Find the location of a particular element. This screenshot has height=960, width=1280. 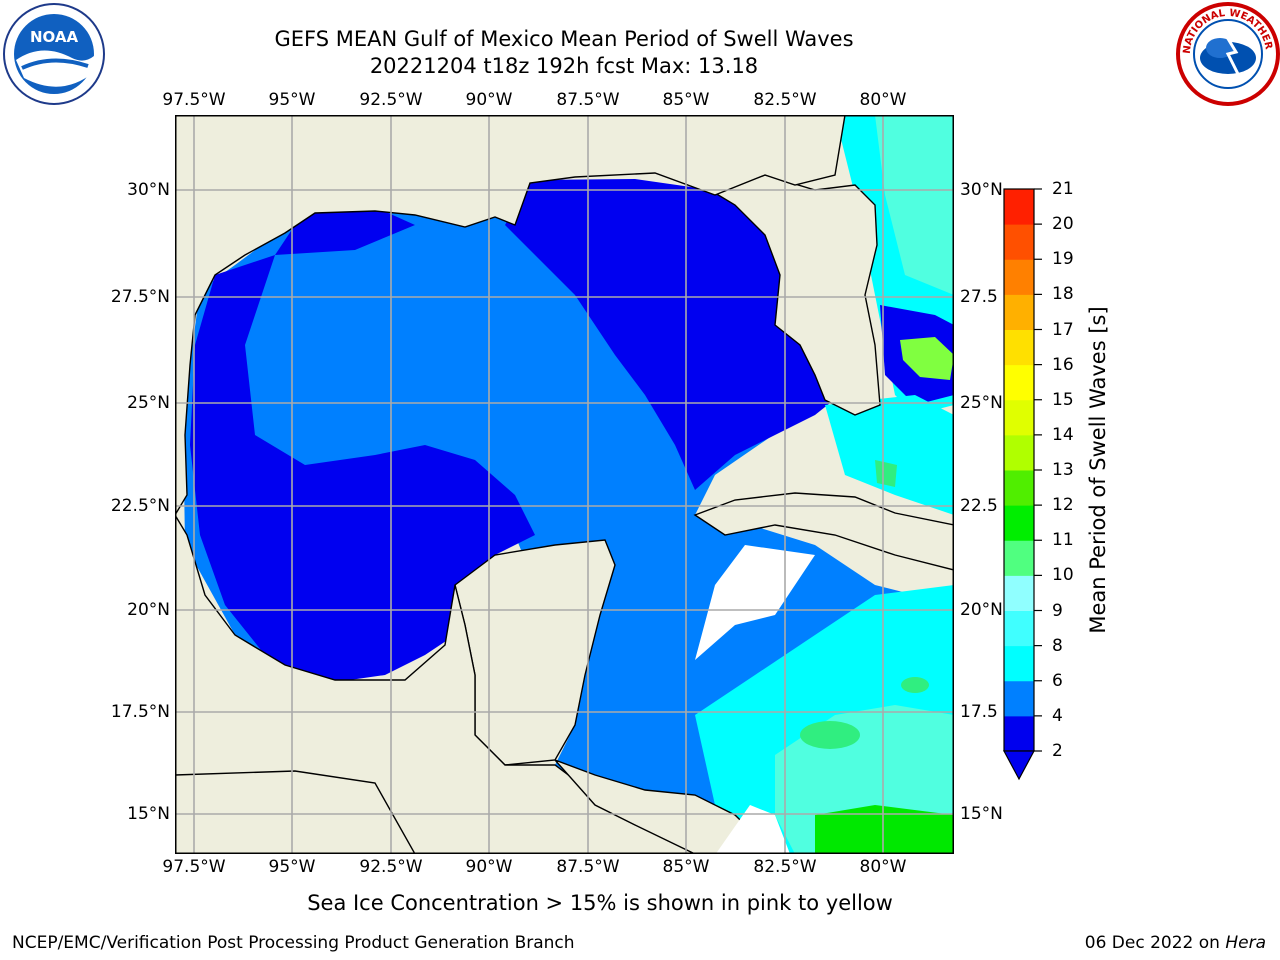

colorbar-label: 11 is located at coordinates (1063, 540).